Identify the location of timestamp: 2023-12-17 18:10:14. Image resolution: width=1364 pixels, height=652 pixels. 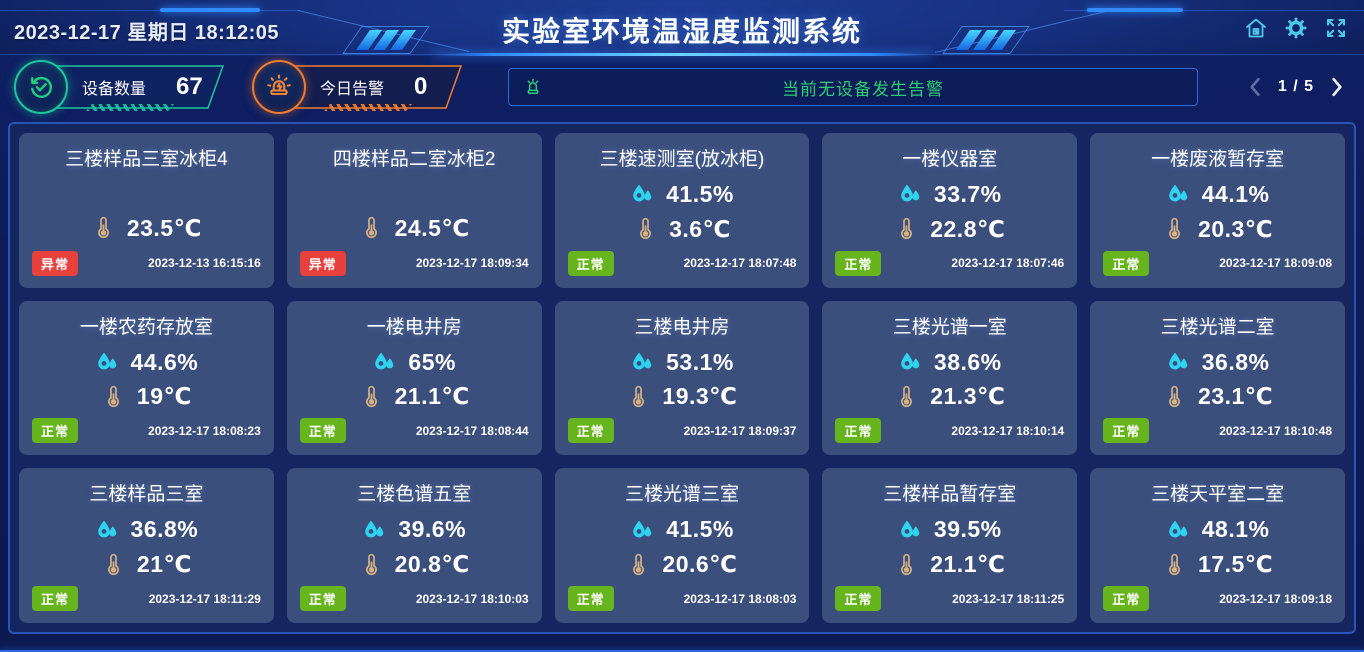
(1008, 430).